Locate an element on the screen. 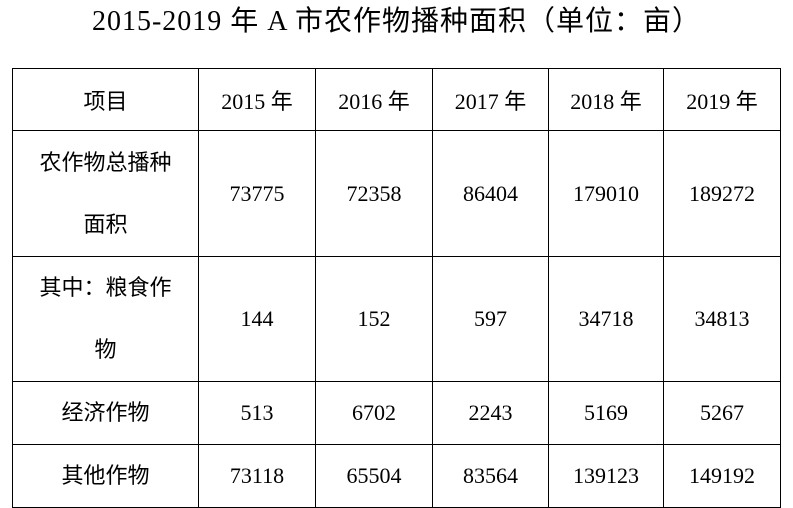 The width and height of the screenshot is (793, 508). value-cell: 65504 is located at coordinates (374, 476).